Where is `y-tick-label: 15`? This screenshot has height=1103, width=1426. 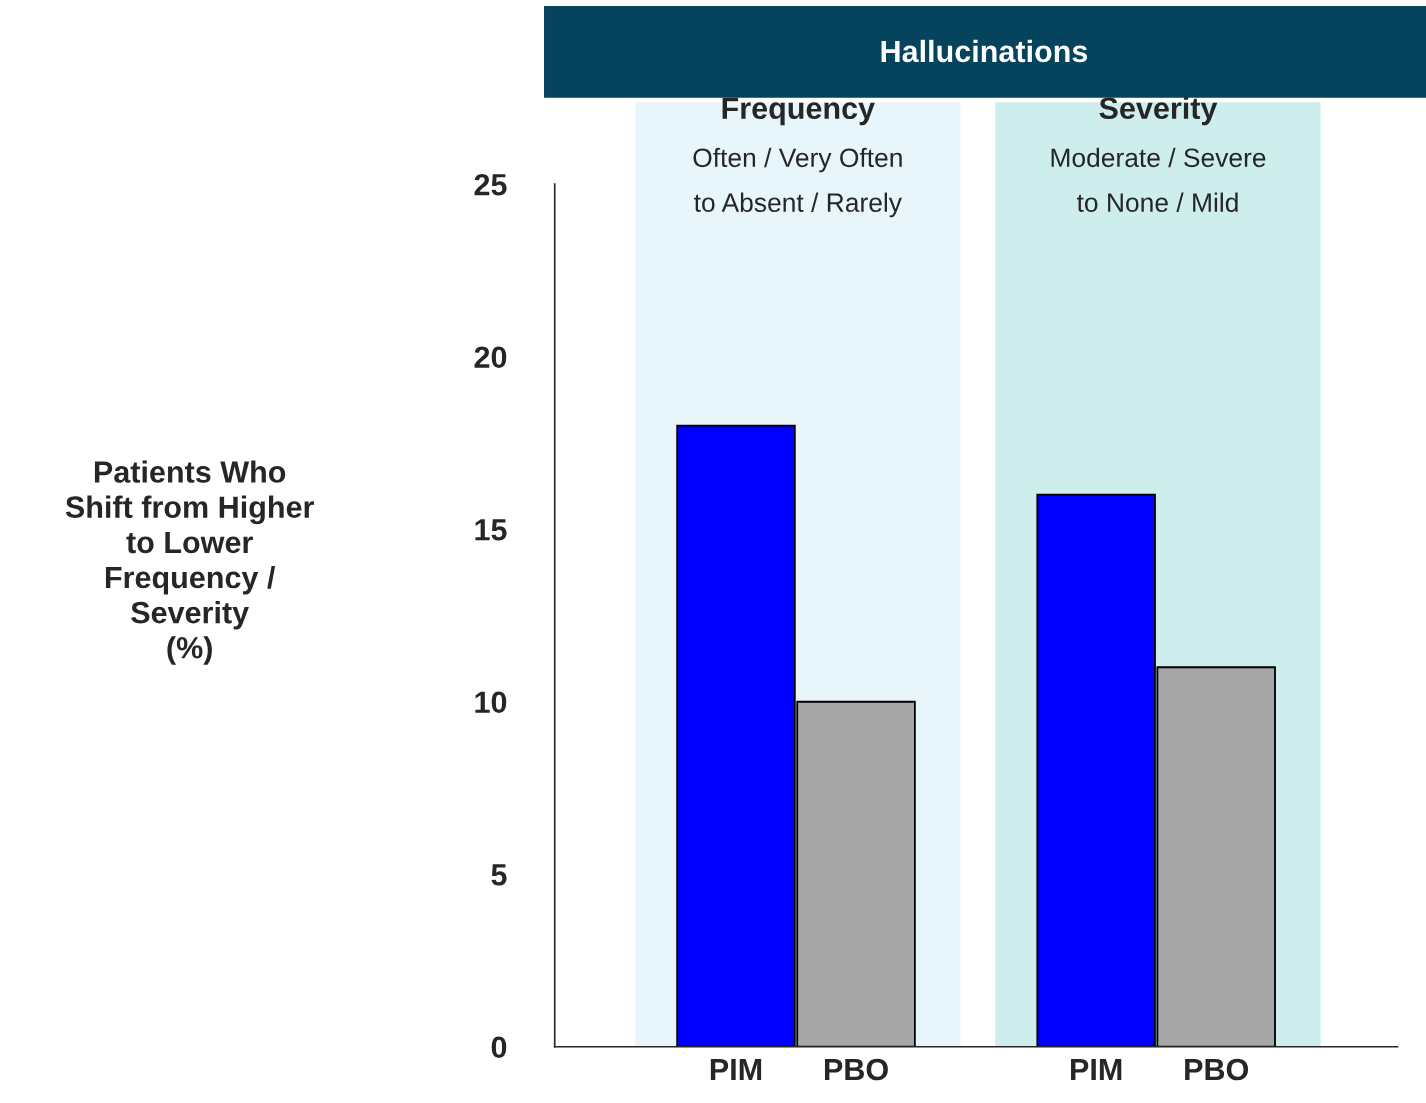
y-tick-label: 15 is located at coordinates (491, 530).